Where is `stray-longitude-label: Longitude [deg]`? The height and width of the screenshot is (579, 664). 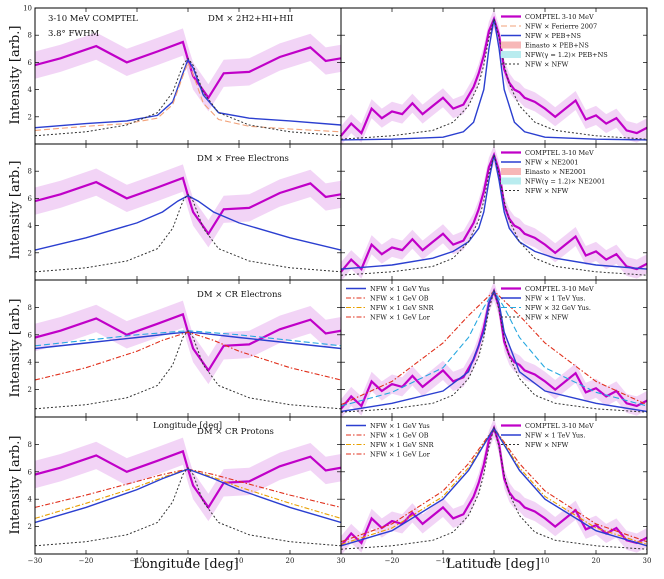
stray-longitude-label: Longitude [deg] is located at coordinates (187, 426).